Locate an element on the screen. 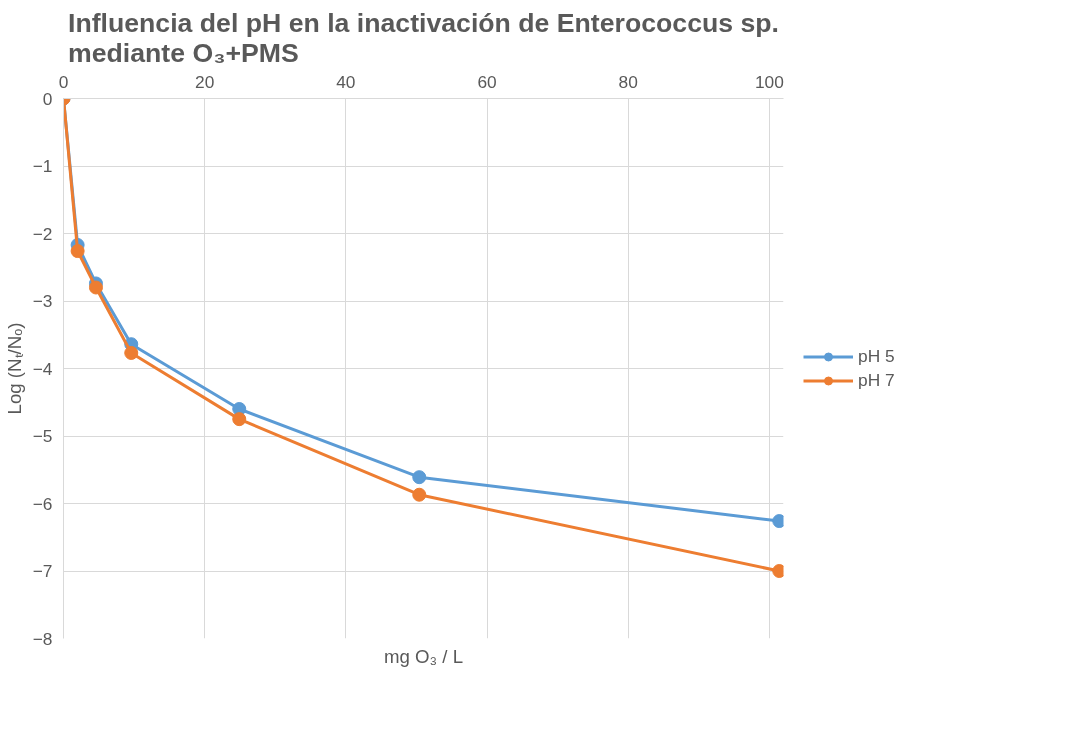  y-tick-label: −7 is located at coordinates (42, 571).